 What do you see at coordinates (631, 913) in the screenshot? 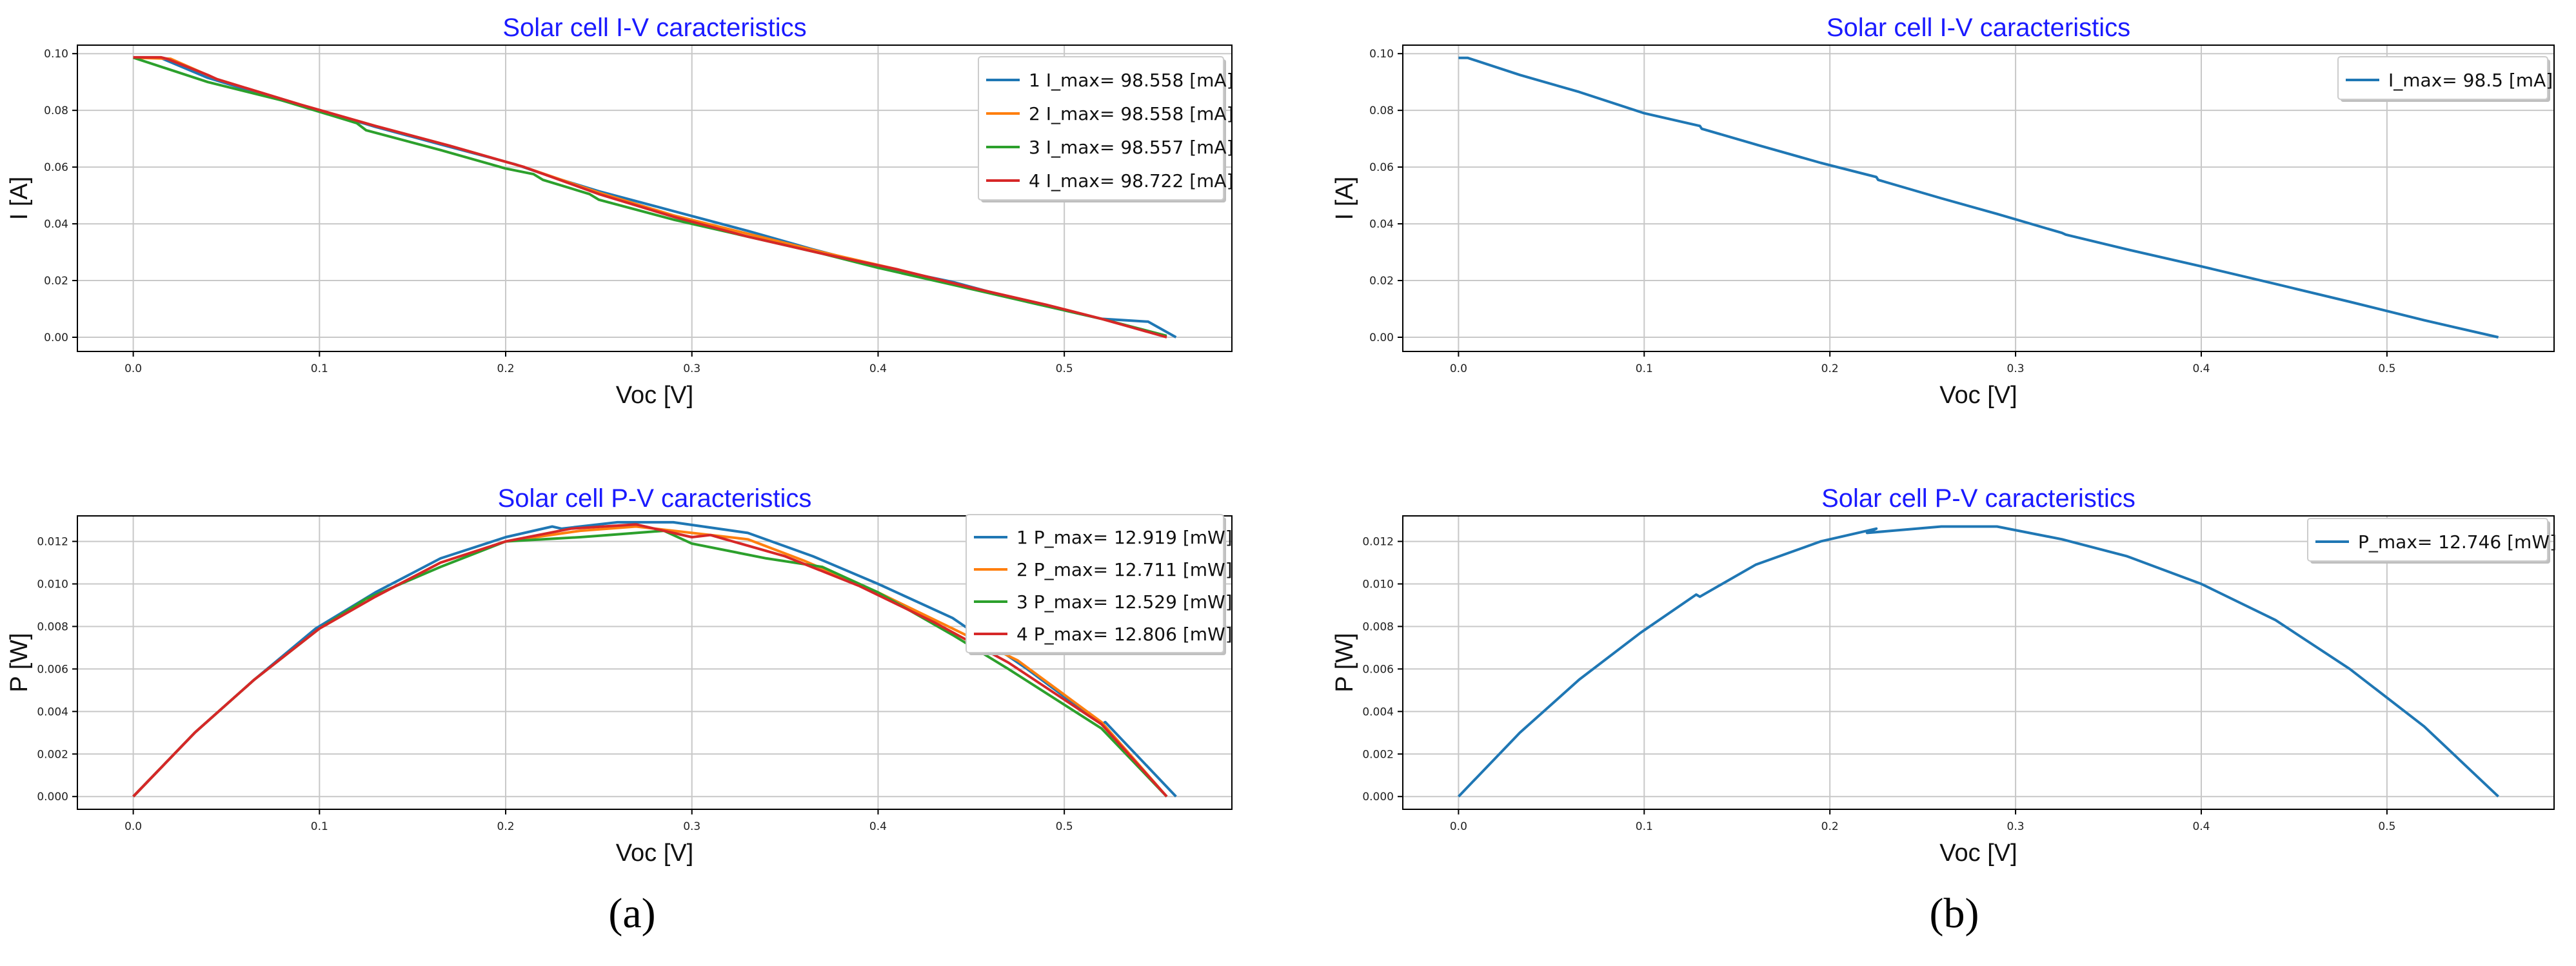
I see `panel-label-a: (a)` at bounding box center [631, 913].